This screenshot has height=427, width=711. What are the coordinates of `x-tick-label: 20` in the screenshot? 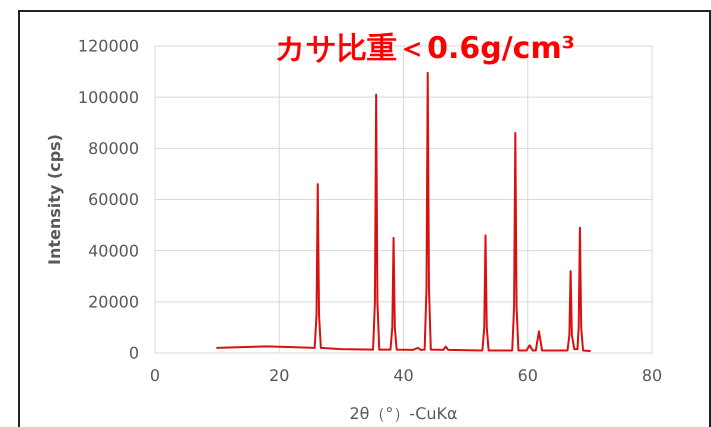 It's located at (279, 375).